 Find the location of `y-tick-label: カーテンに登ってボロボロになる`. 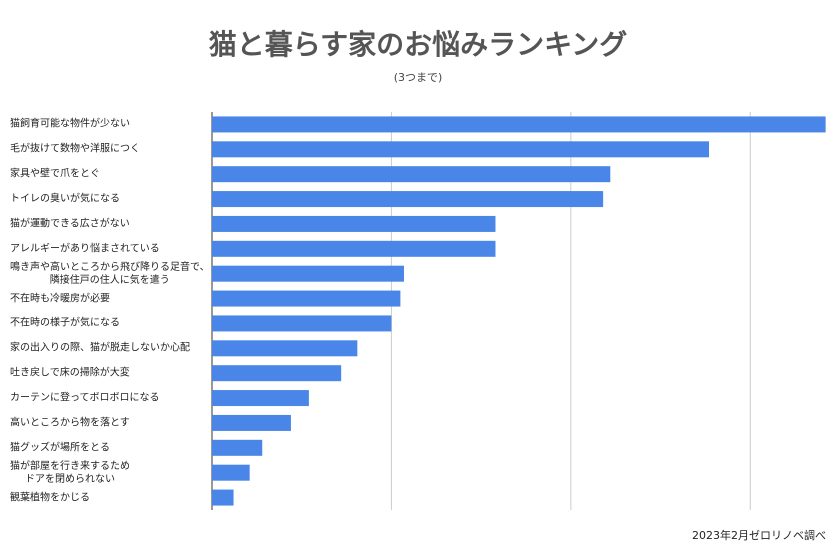

y-tick-label: カーテンに登ってボロボロになる is located at coordinates (85, 398).